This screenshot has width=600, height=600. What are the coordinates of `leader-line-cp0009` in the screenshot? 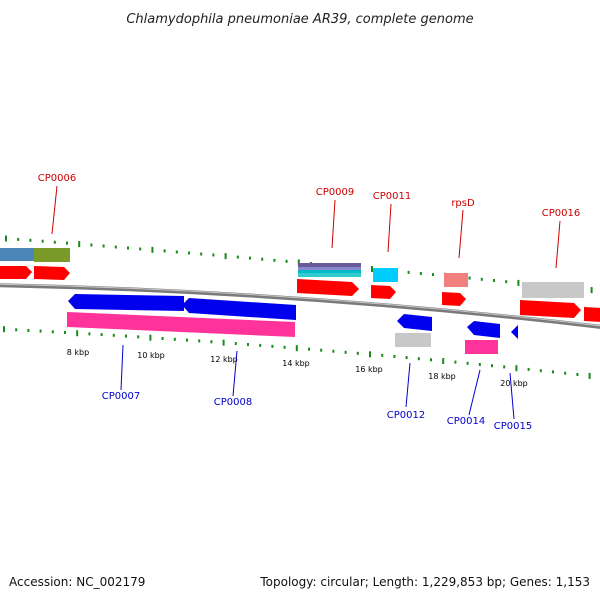 It's located at (333, 224).